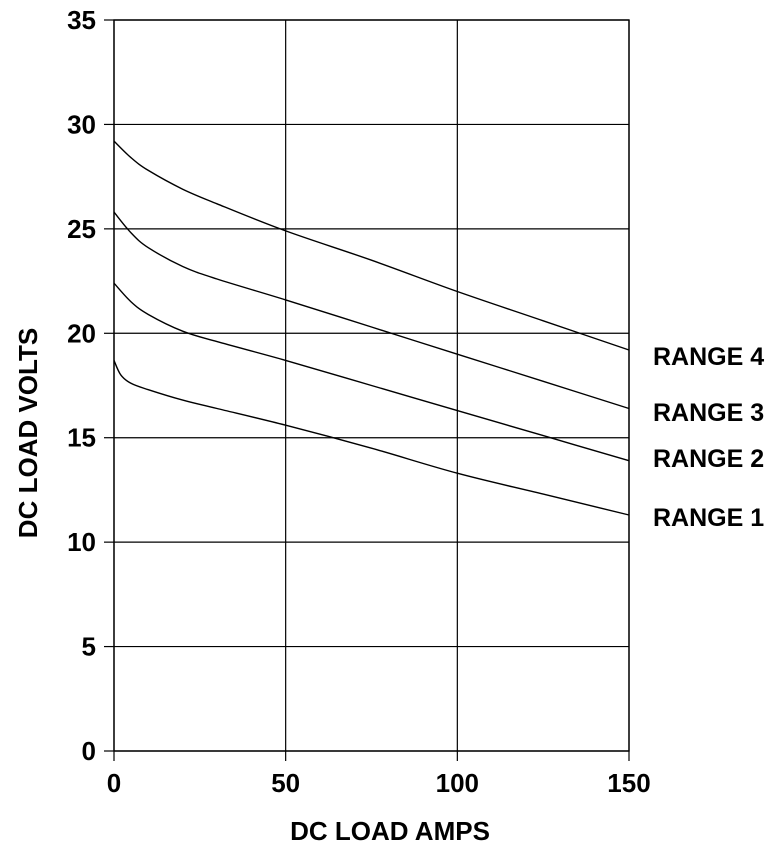 The image size is (782, 844). What do you see at coordinates (457, 783) in the screenshot?
I see `x-tick-label: 100` at bounding box center [457, 783].